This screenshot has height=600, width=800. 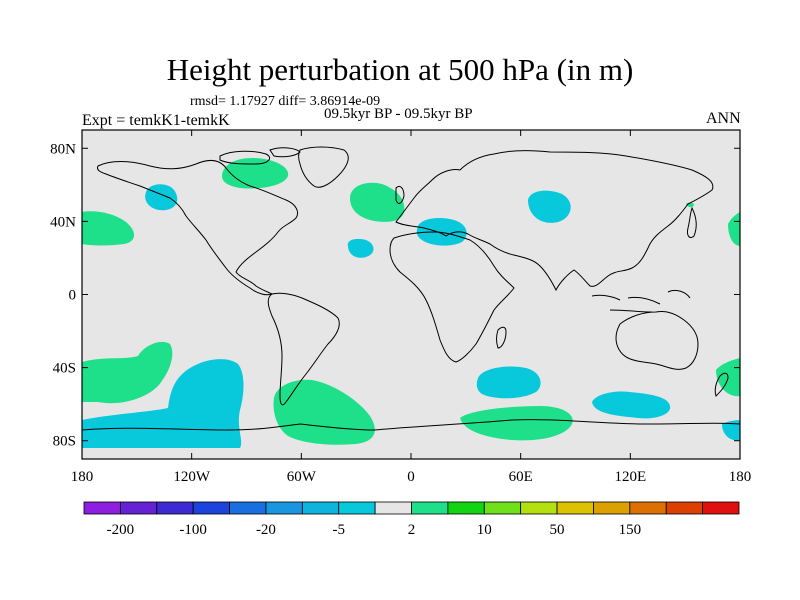 What do you see at coordinates (192, 477) in the screenshot?
I see `lon-tick-label: 120W` at bounding box center [192, 477].